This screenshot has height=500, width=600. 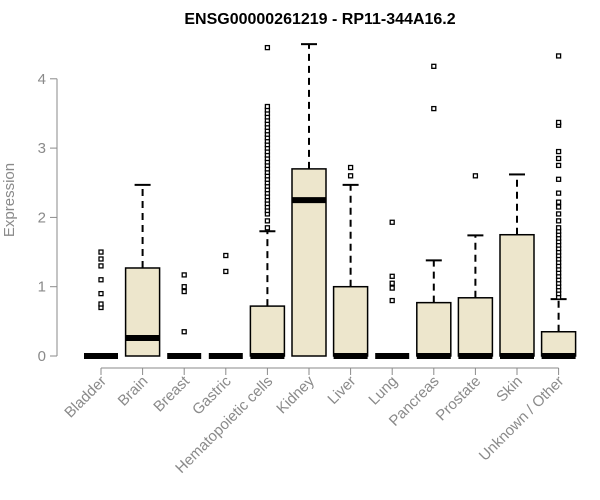 What do you see at coordinates (319, 19) in the screenshot?
I see `chart-title: ENSG00000261219 - RP11-344A16.2` at bounding box center [319, 19].